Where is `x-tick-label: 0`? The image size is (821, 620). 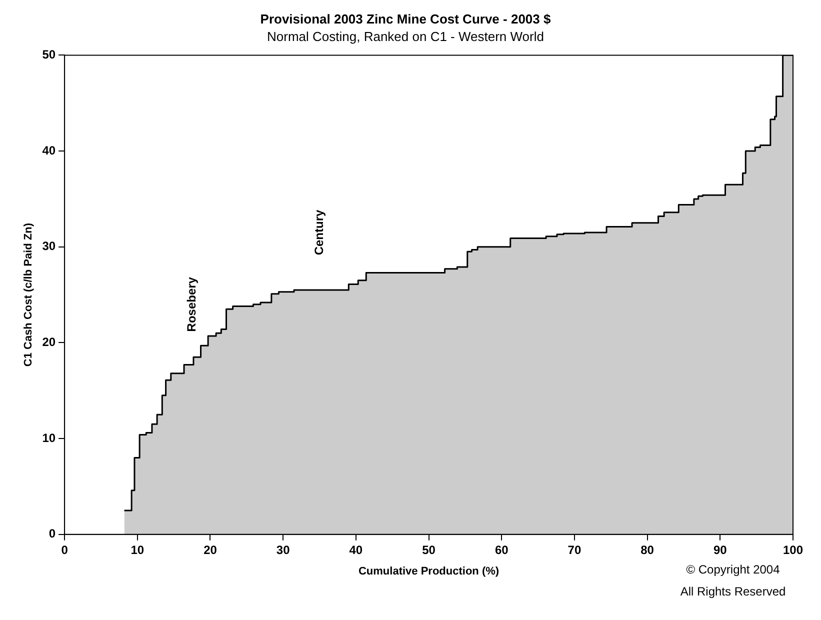
x-tick-label: 0 is located at coordinates (64, 549).